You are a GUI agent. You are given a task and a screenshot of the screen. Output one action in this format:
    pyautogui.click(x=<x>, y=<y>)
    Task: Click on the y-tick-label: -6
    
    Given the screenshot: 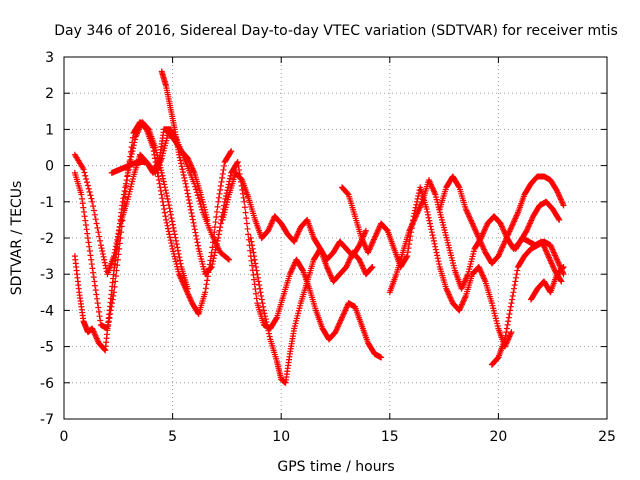 What is the action you would take?
    pyautogui.click(x=47, y=384)
    